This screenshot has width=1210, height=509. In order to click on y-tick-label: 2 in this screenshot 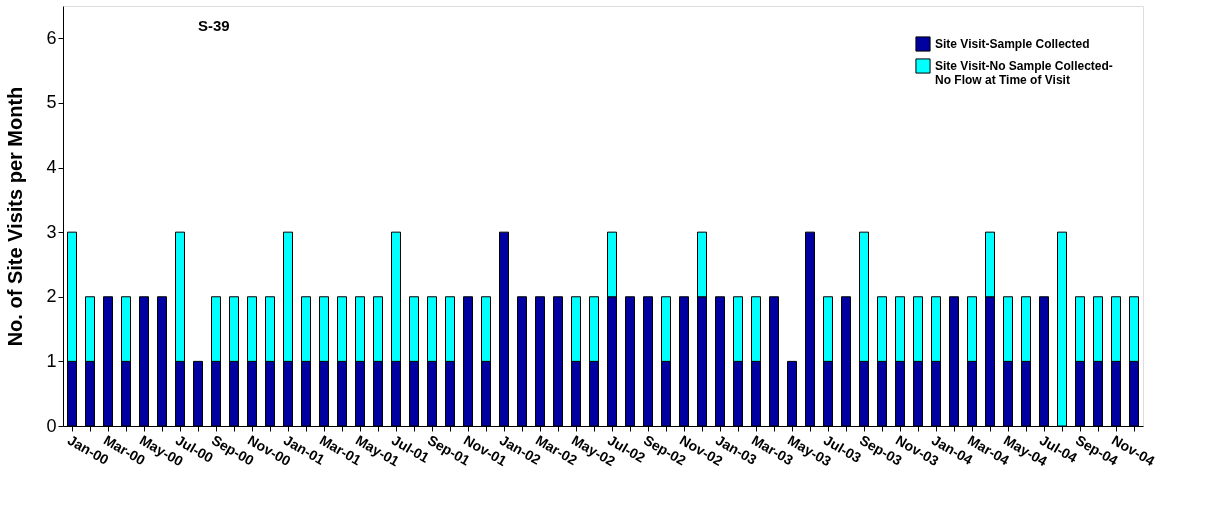, I will do `click(51, 296)`.